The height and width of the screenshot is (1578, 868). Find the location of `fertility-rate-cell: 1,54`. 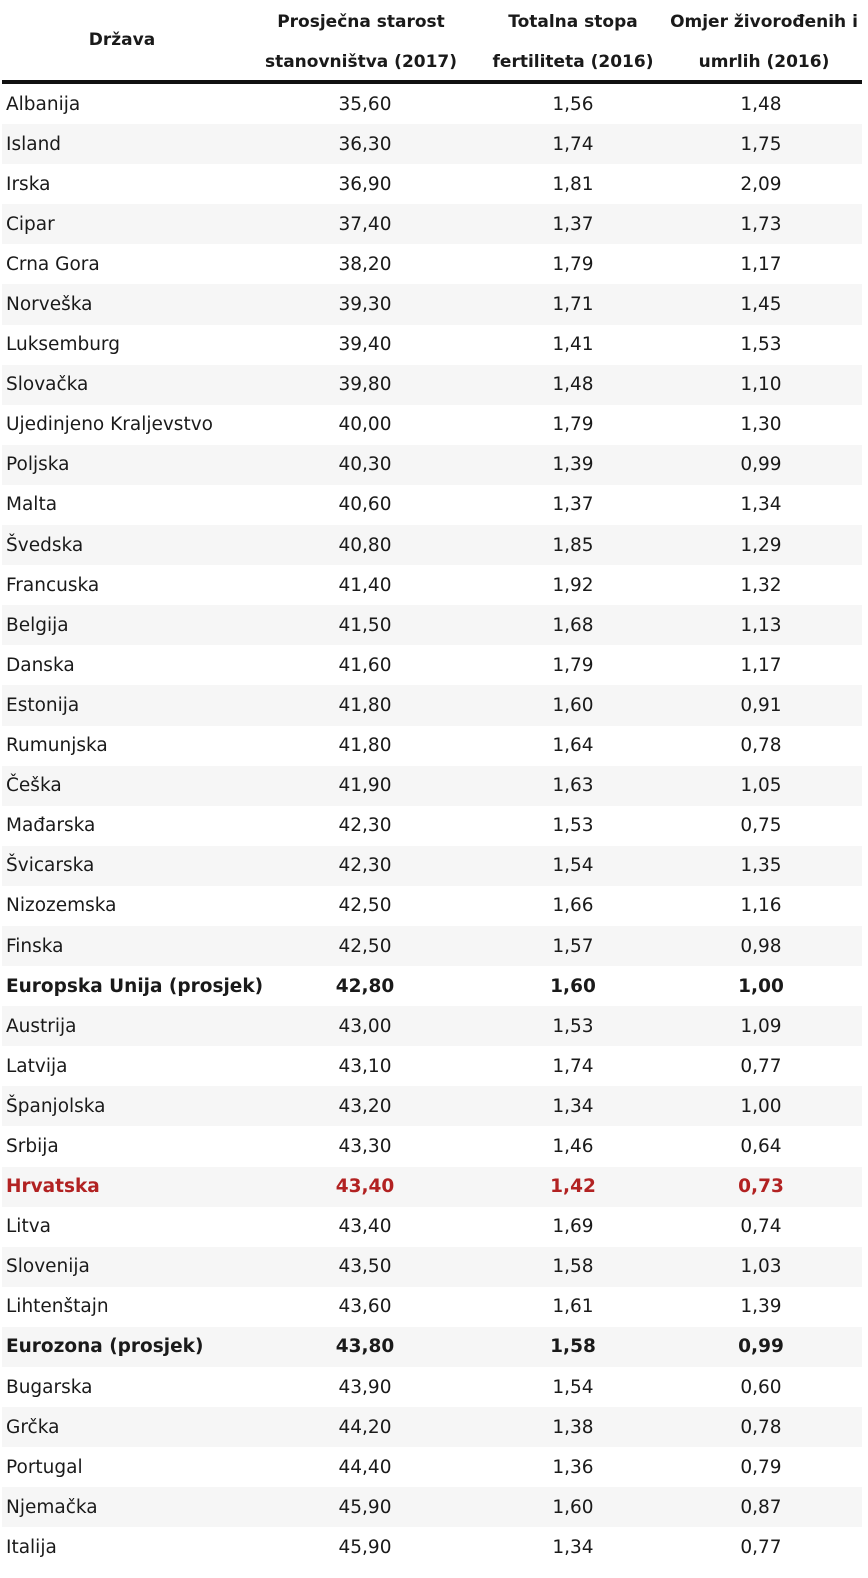

fertility-rate-cell: 1,54 is located at coordinates (573, 866).